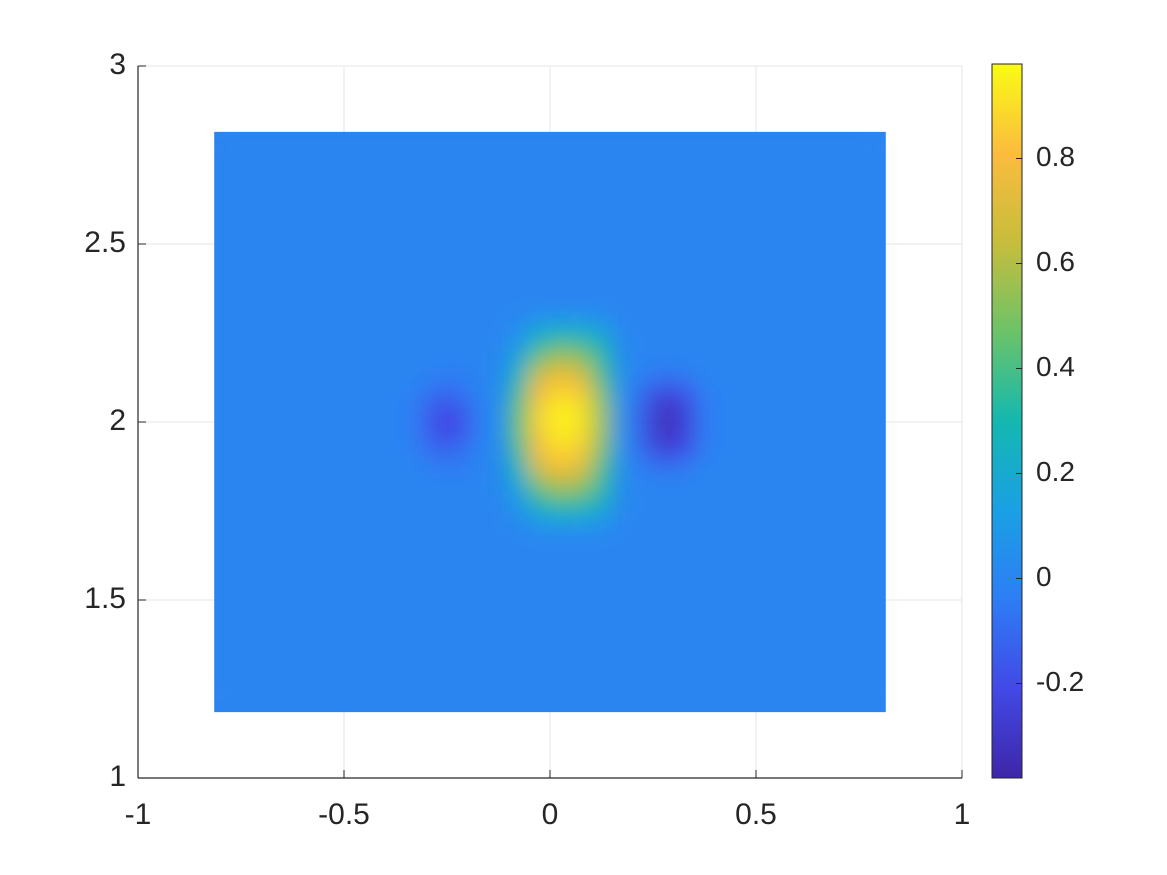 The height and width of the screenshot is (875, 1167). I want to click on y-tick-label: 1, so click(117, 776).